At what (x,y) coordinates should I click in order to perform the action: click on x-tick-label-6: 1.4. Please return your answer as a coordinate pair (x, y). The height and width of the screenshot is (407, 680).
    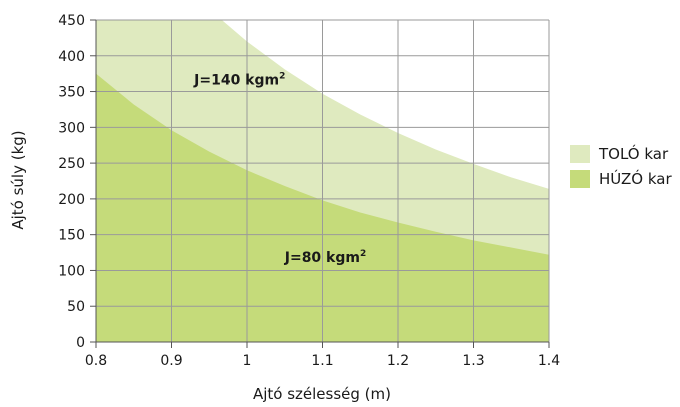
    Looking at the image, I should click on (549, 361).